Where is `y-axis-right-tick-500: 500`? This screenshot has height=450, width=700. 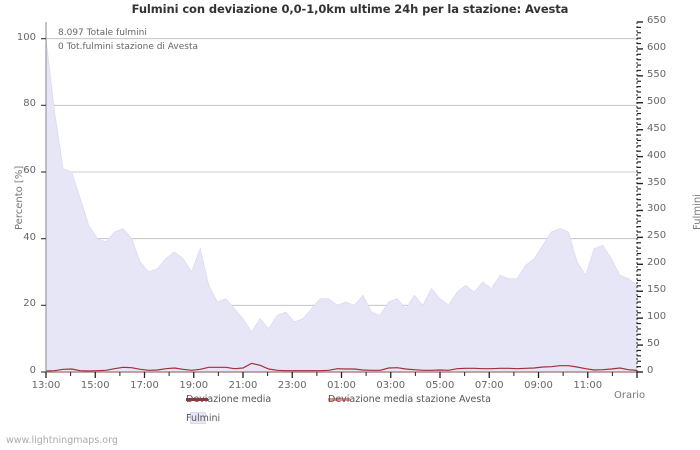 y-axis-right-tick-500: 500 is located at coordinates (657, 101).